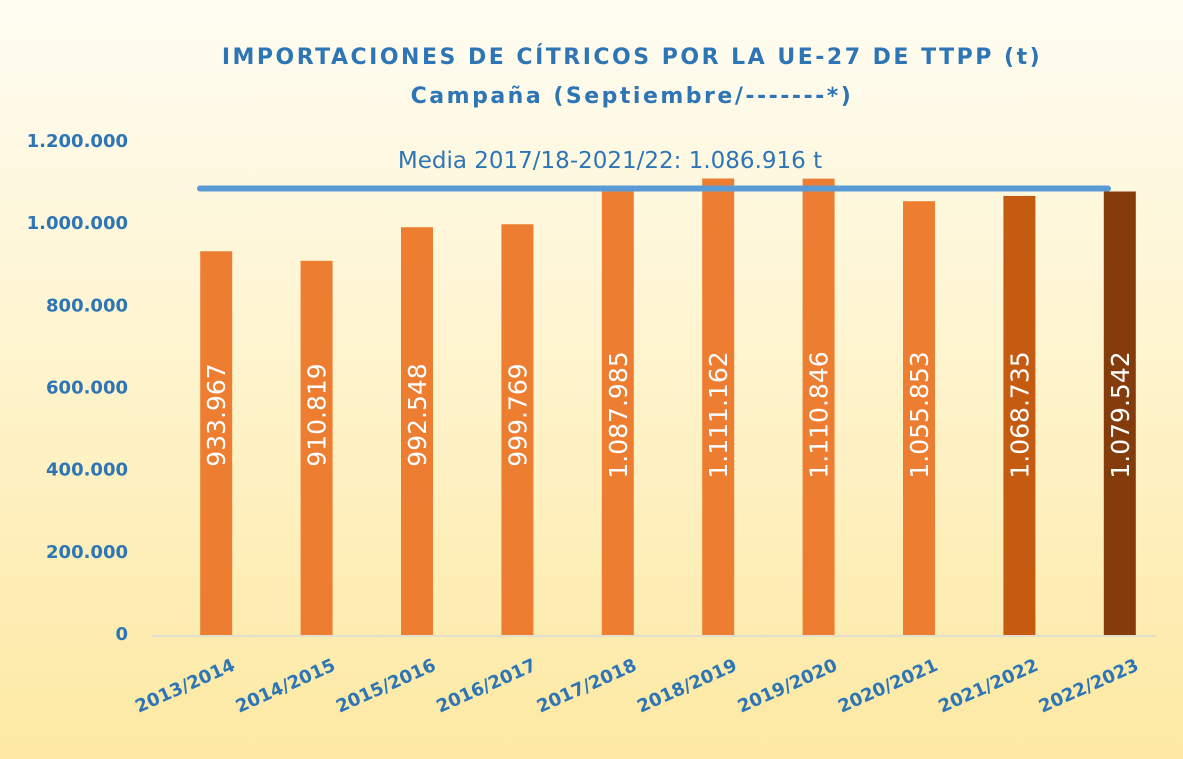 This screenshot has height=759, width=1183. Describe the element at coordinates (77, 223) in the screenshot. I see `y-tick-label: 1.000.000` at that location.